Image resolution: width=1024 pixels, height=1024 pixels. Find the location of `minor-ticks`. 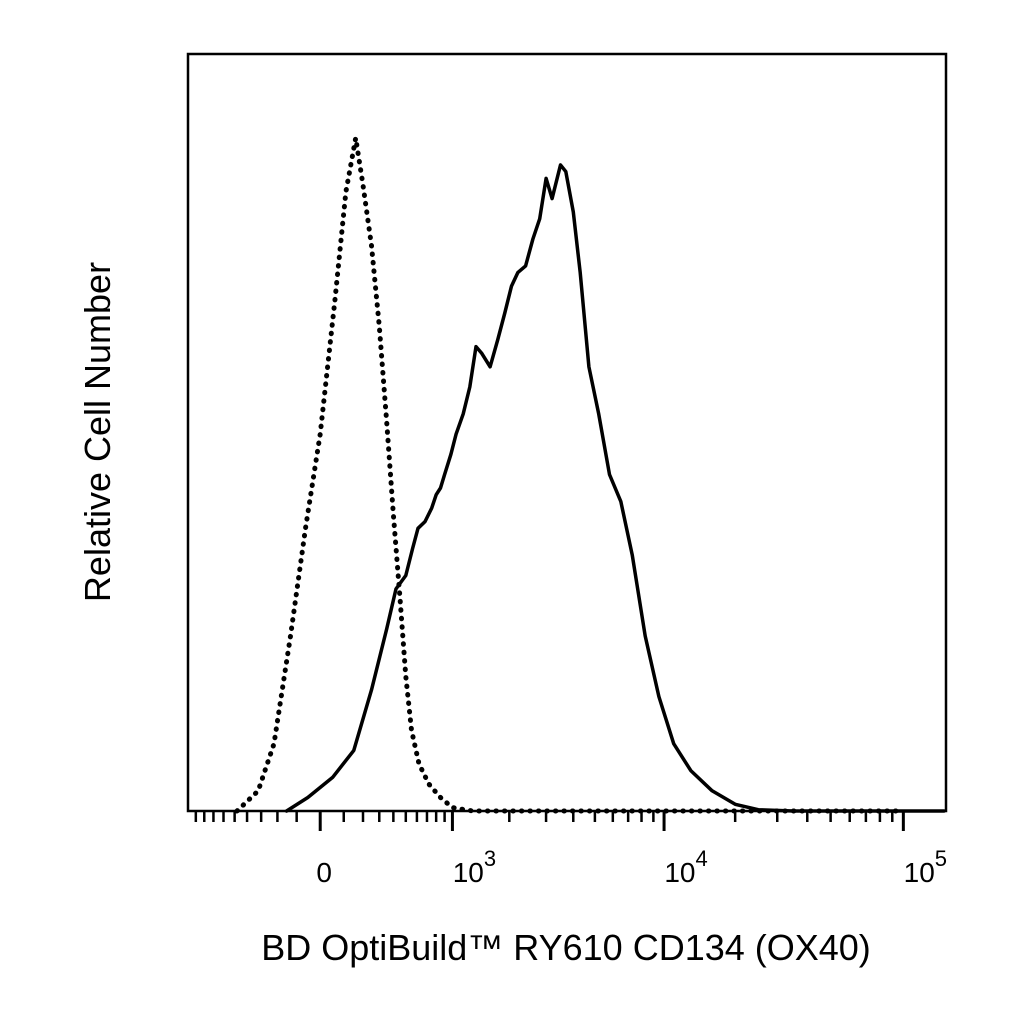

minor-ticks is located at coordinates (544, 816).